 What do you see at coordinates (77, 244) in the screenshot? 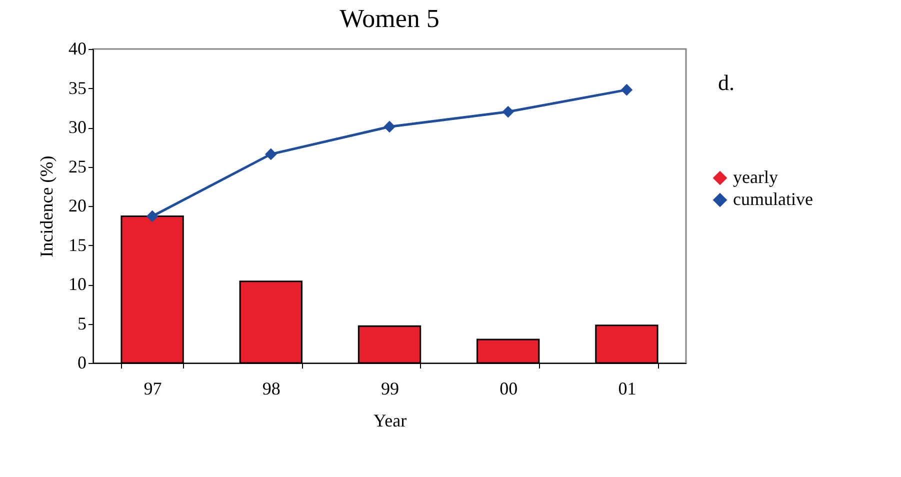
I see `y-tick-label: 15` at bounding box center [77, 244].